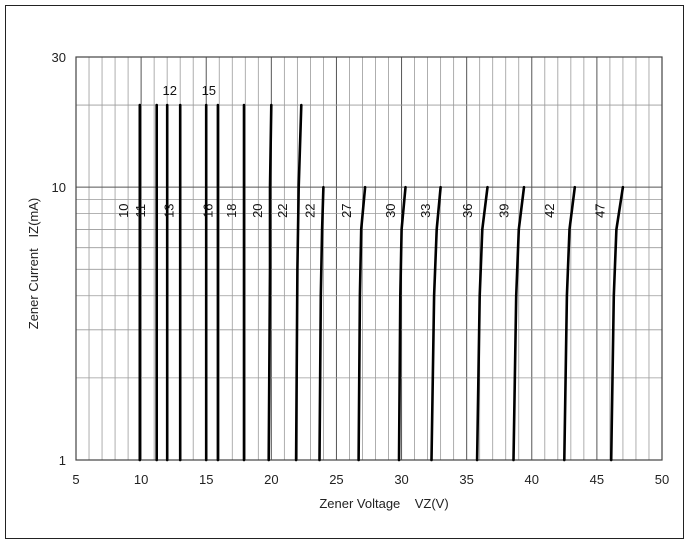 Image resolution: width=691 pixels, height=546 pixels. I want to click on curve-label-16: 16, so click(208, 210).